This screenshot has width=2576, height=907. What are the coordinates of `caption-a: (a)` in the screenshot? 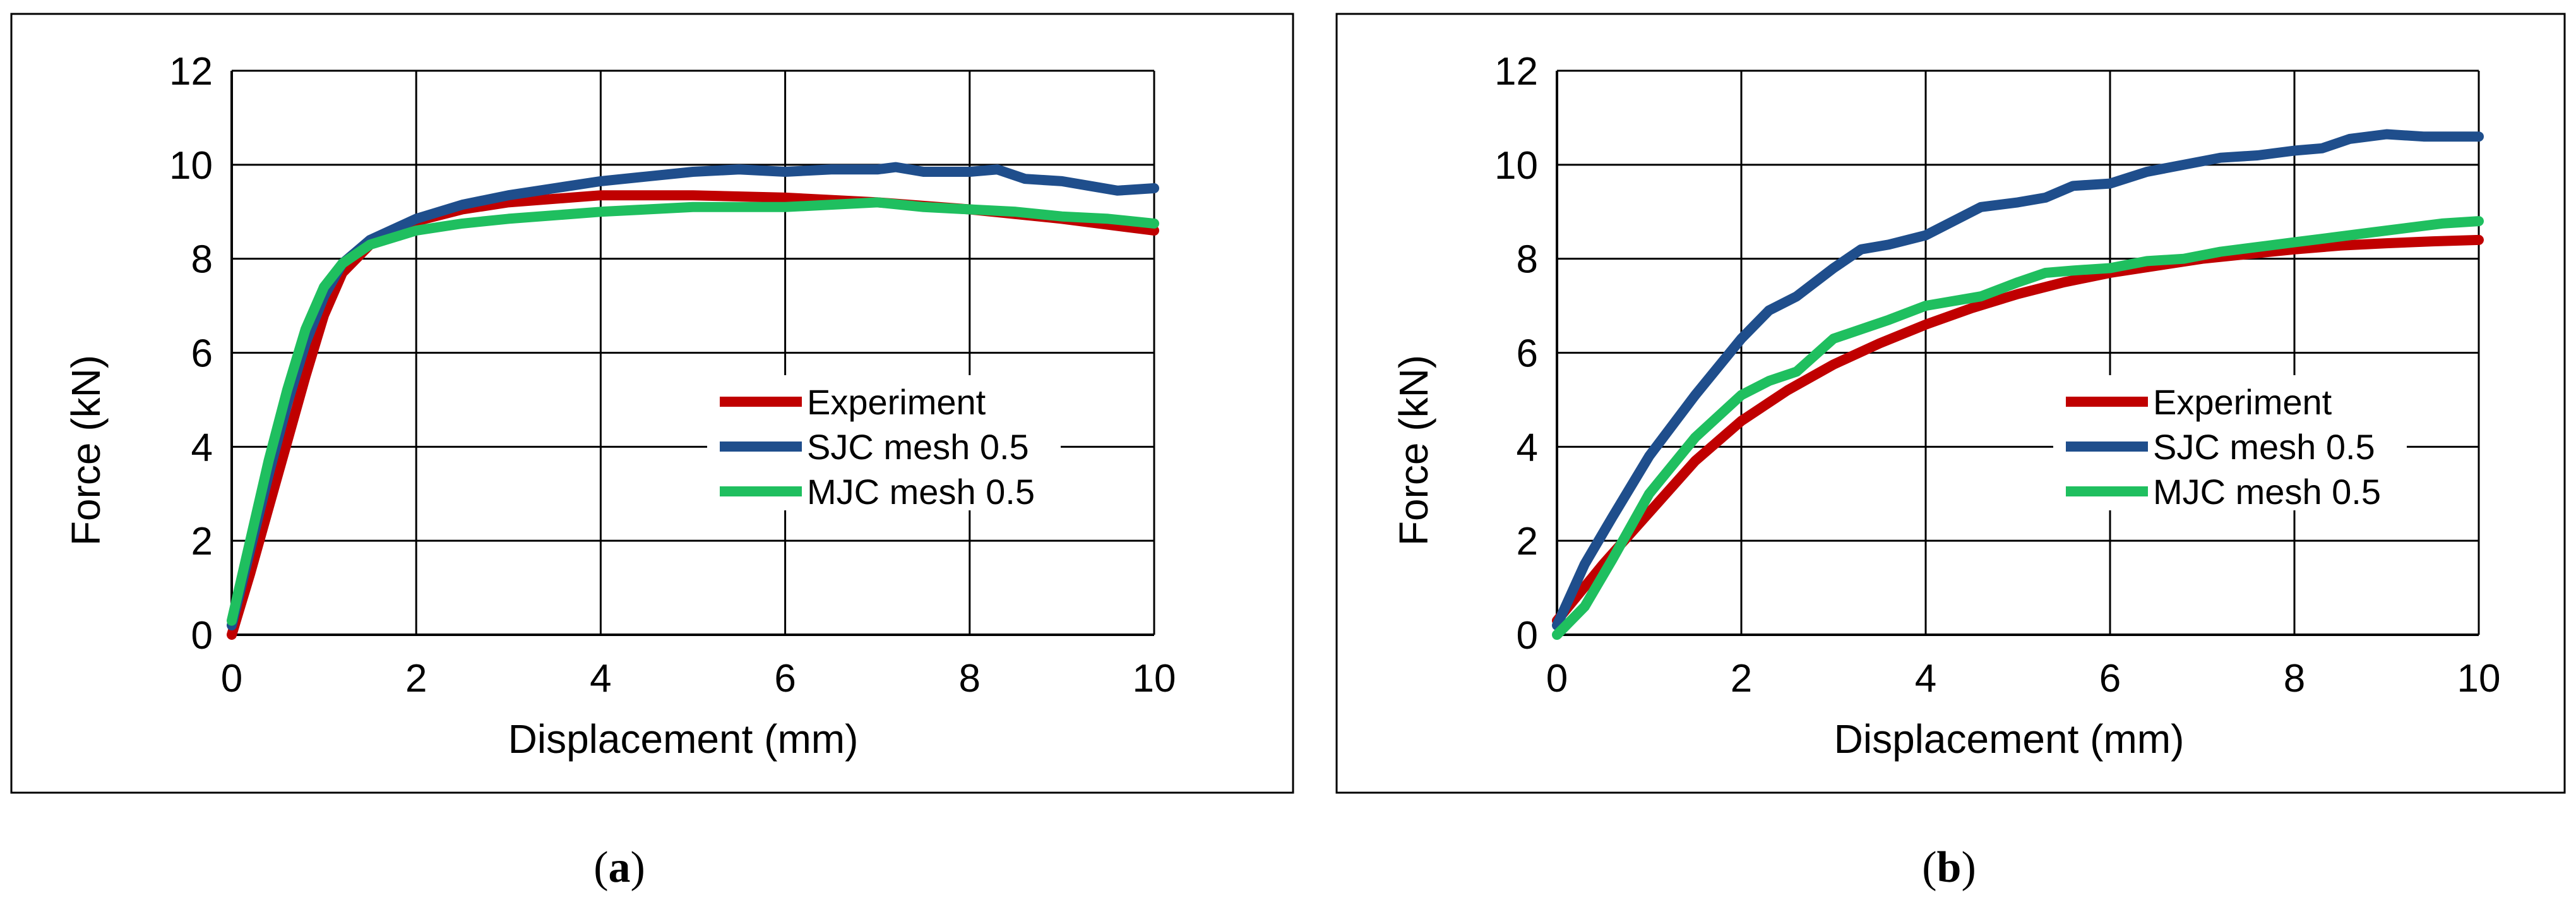 It's located at (619, 868).